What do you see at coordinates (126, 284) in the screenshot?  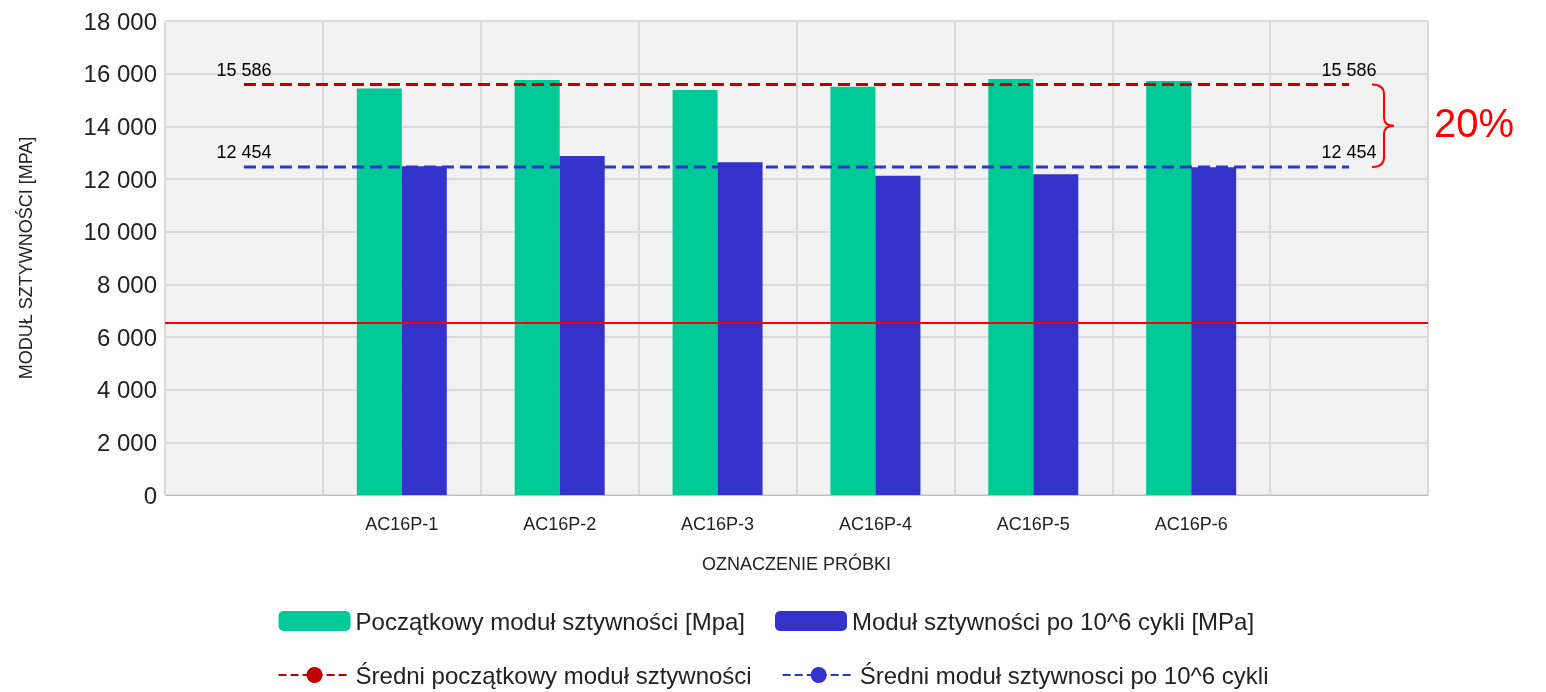 I see `y-tick-label: 8 000` at bounding box center [126, 284].